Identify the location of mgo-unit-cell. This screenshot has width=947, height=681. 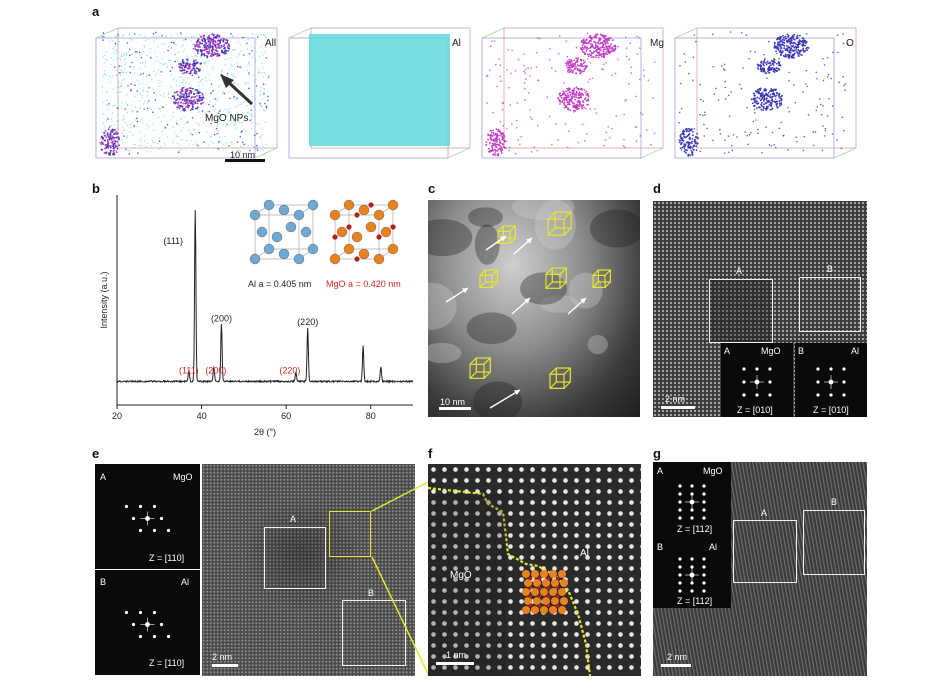
(364, 232).